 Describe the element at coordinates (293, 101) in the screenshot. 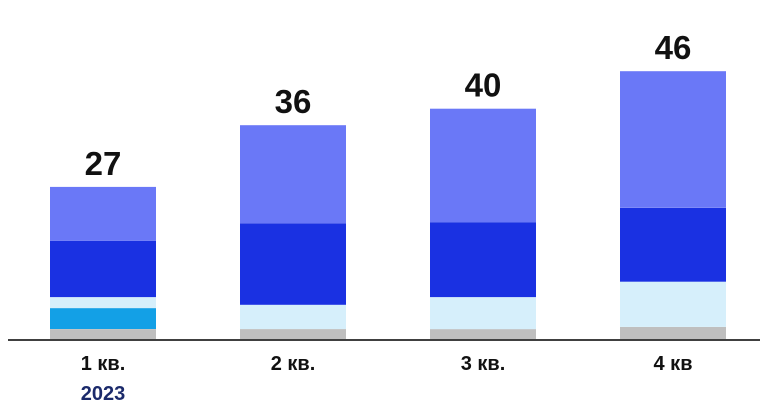

I see `total-label-2: 36` at that location.